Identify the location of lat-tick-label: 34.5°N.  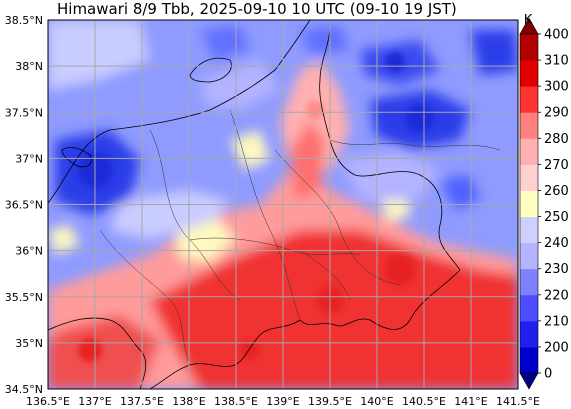
(24, 389).